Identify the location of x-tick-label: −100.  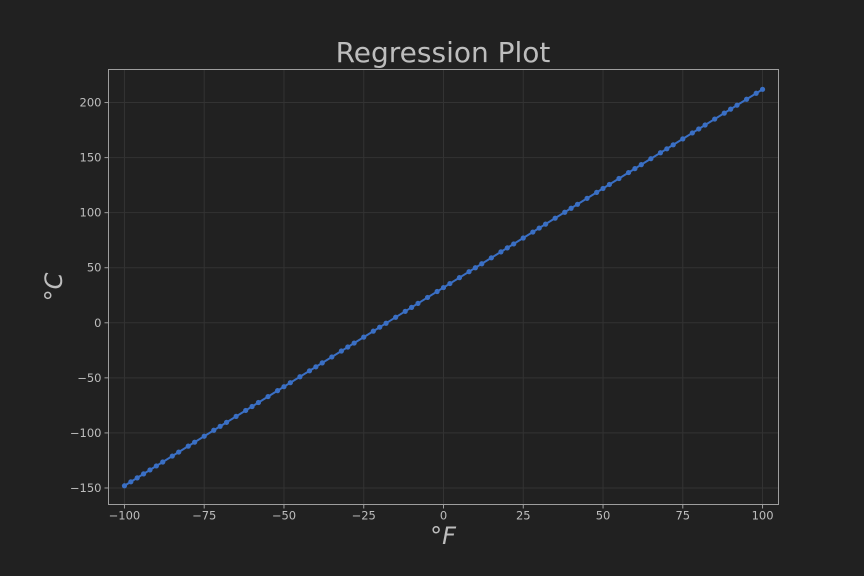
(125, 516).